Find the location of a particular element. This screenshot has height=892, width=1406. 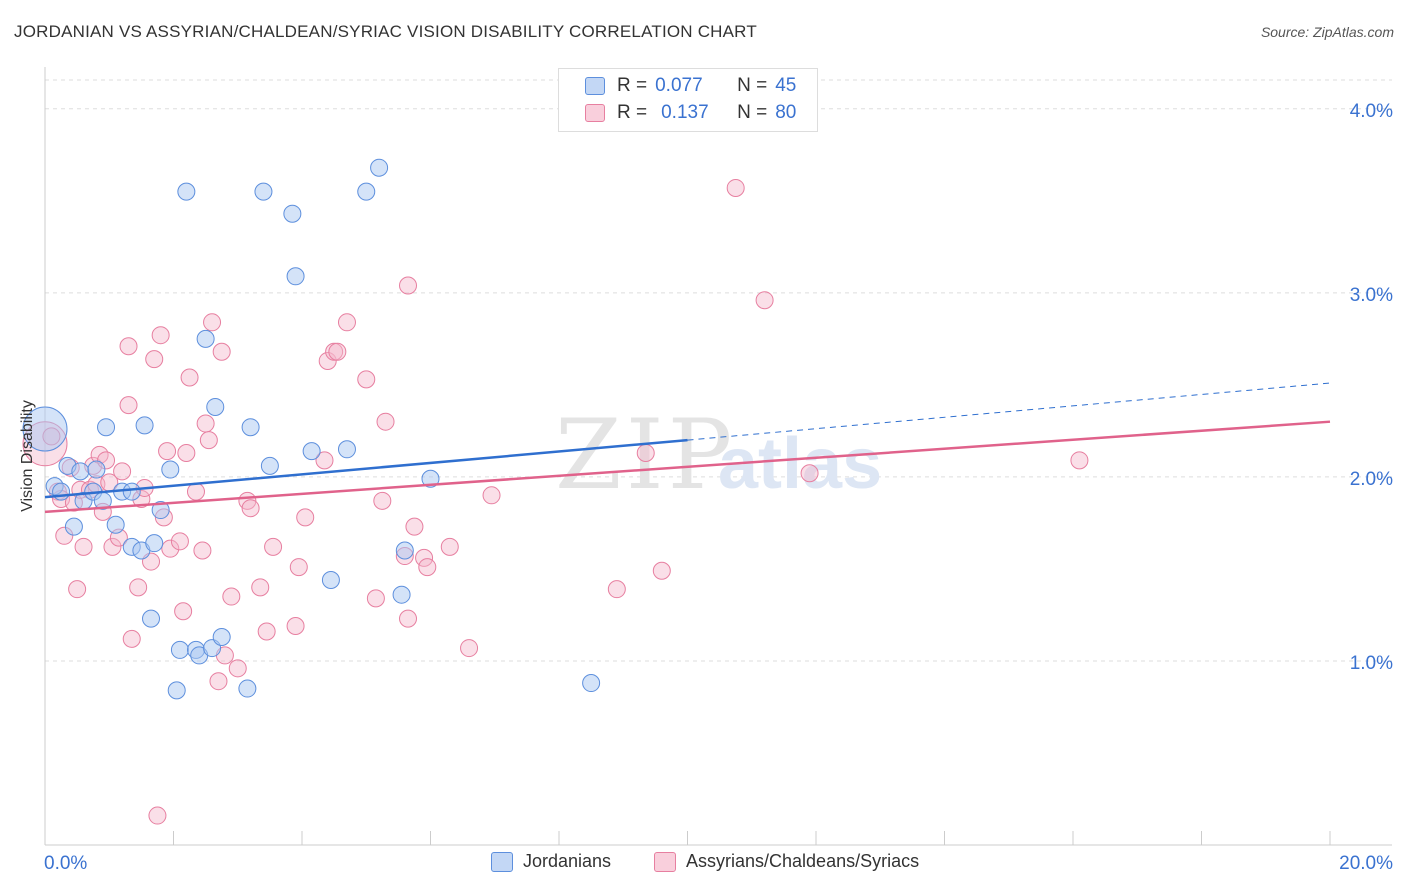

legend-item-assyrians: Assyrians/Chaldeans/Syriacs is located at coordinates (786, 861).